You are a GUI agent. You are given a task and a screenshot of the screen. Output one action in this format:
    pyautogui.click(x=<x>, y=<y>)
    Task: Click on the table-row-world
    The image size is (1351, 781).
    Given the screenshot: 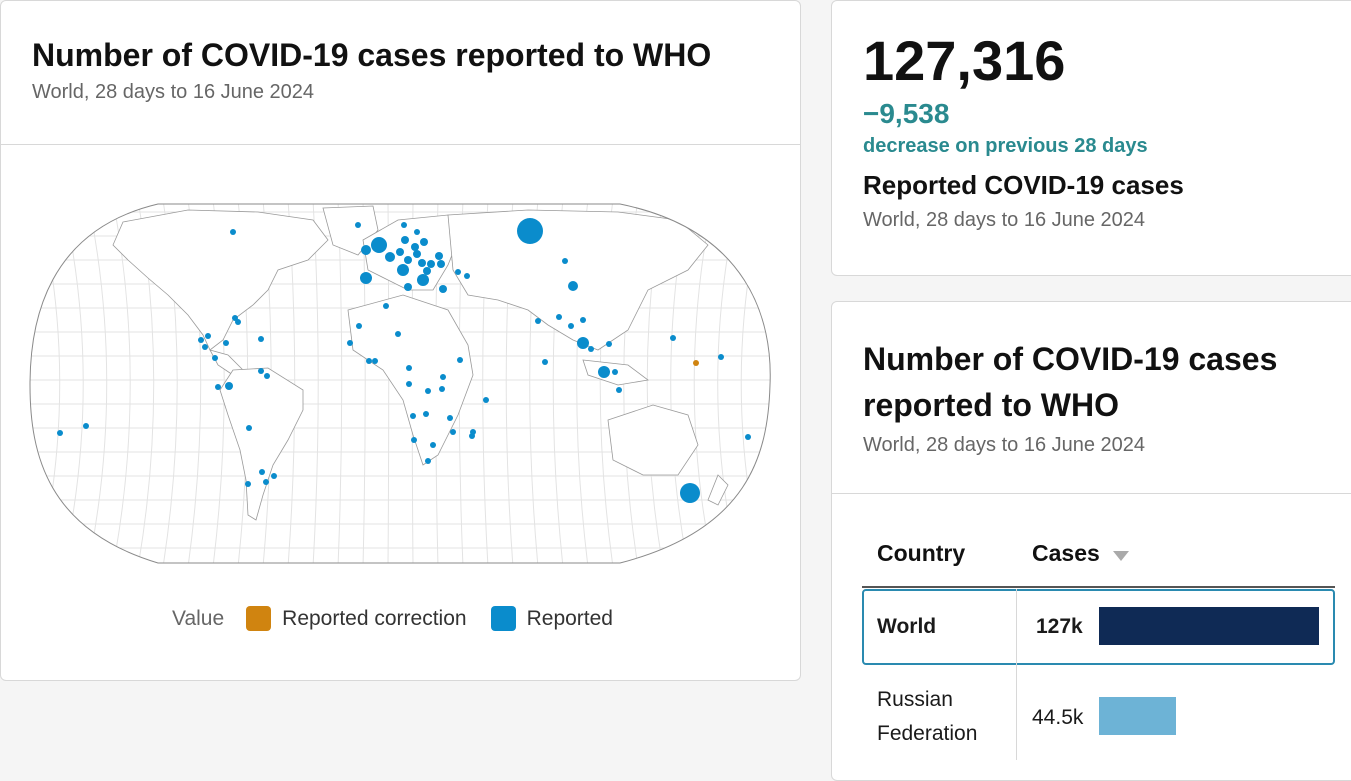 What is the action you would take?
    pyautogui.click(x=1098, y=627)
    